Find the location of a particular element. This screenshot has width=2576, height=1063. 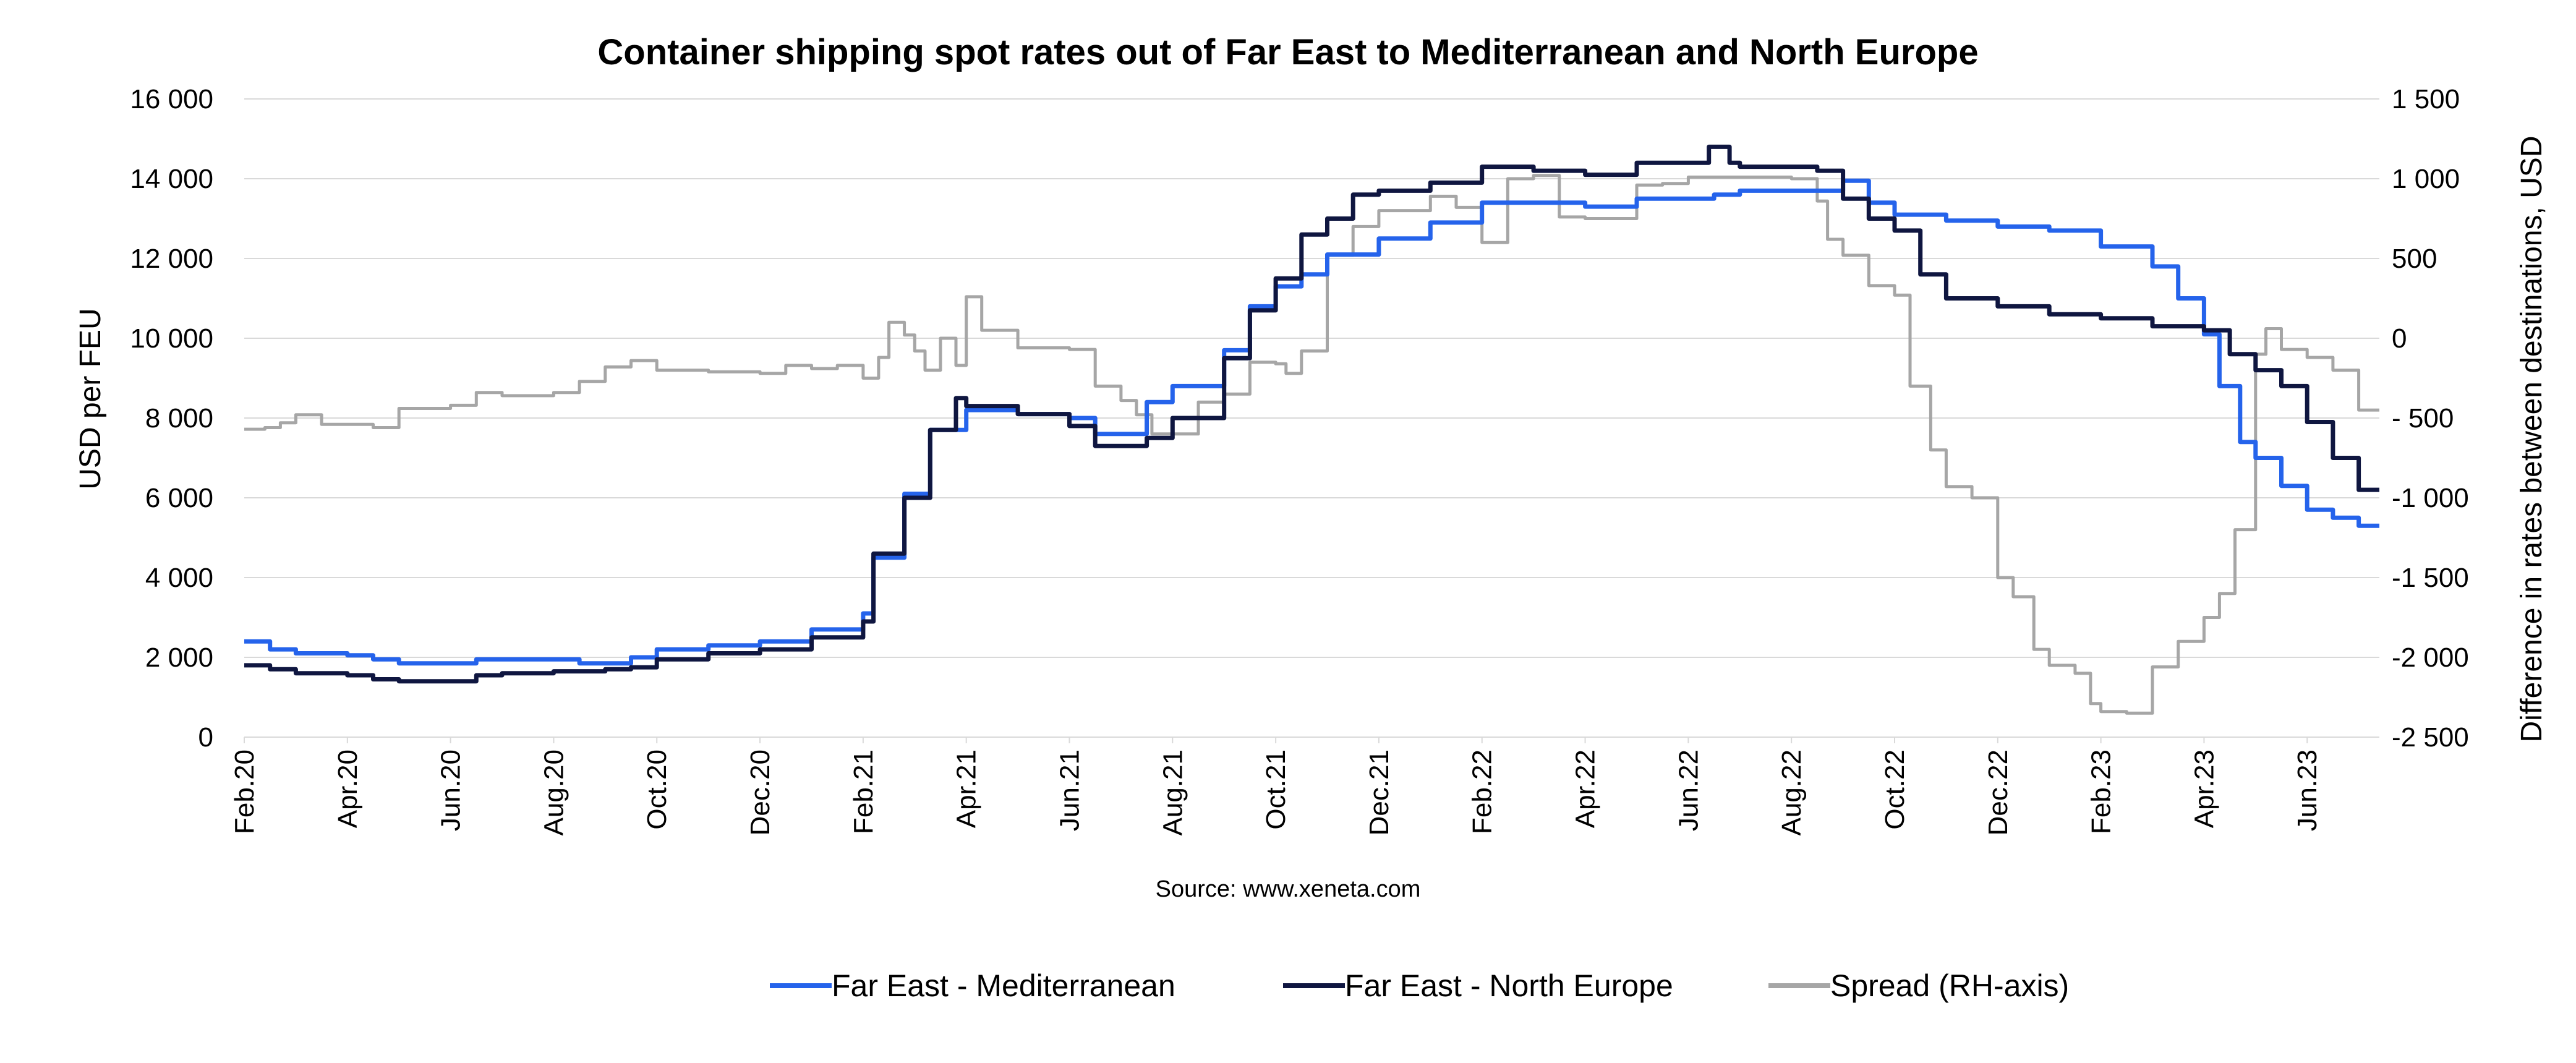

y-tick-label-left: 0 is located at coordinates (205, 737).